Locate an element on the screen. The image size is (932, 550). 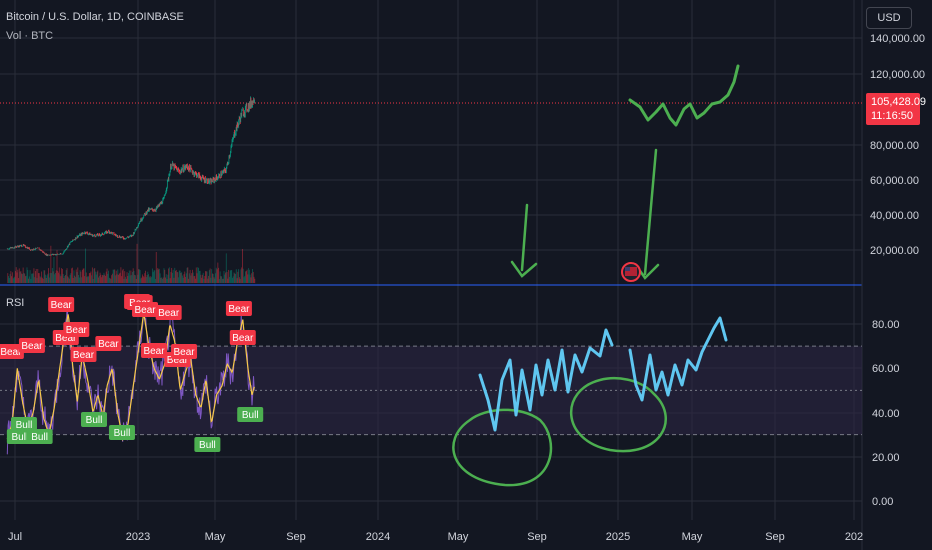
bull-label-text: Bull is located at coordinates (39, 437).